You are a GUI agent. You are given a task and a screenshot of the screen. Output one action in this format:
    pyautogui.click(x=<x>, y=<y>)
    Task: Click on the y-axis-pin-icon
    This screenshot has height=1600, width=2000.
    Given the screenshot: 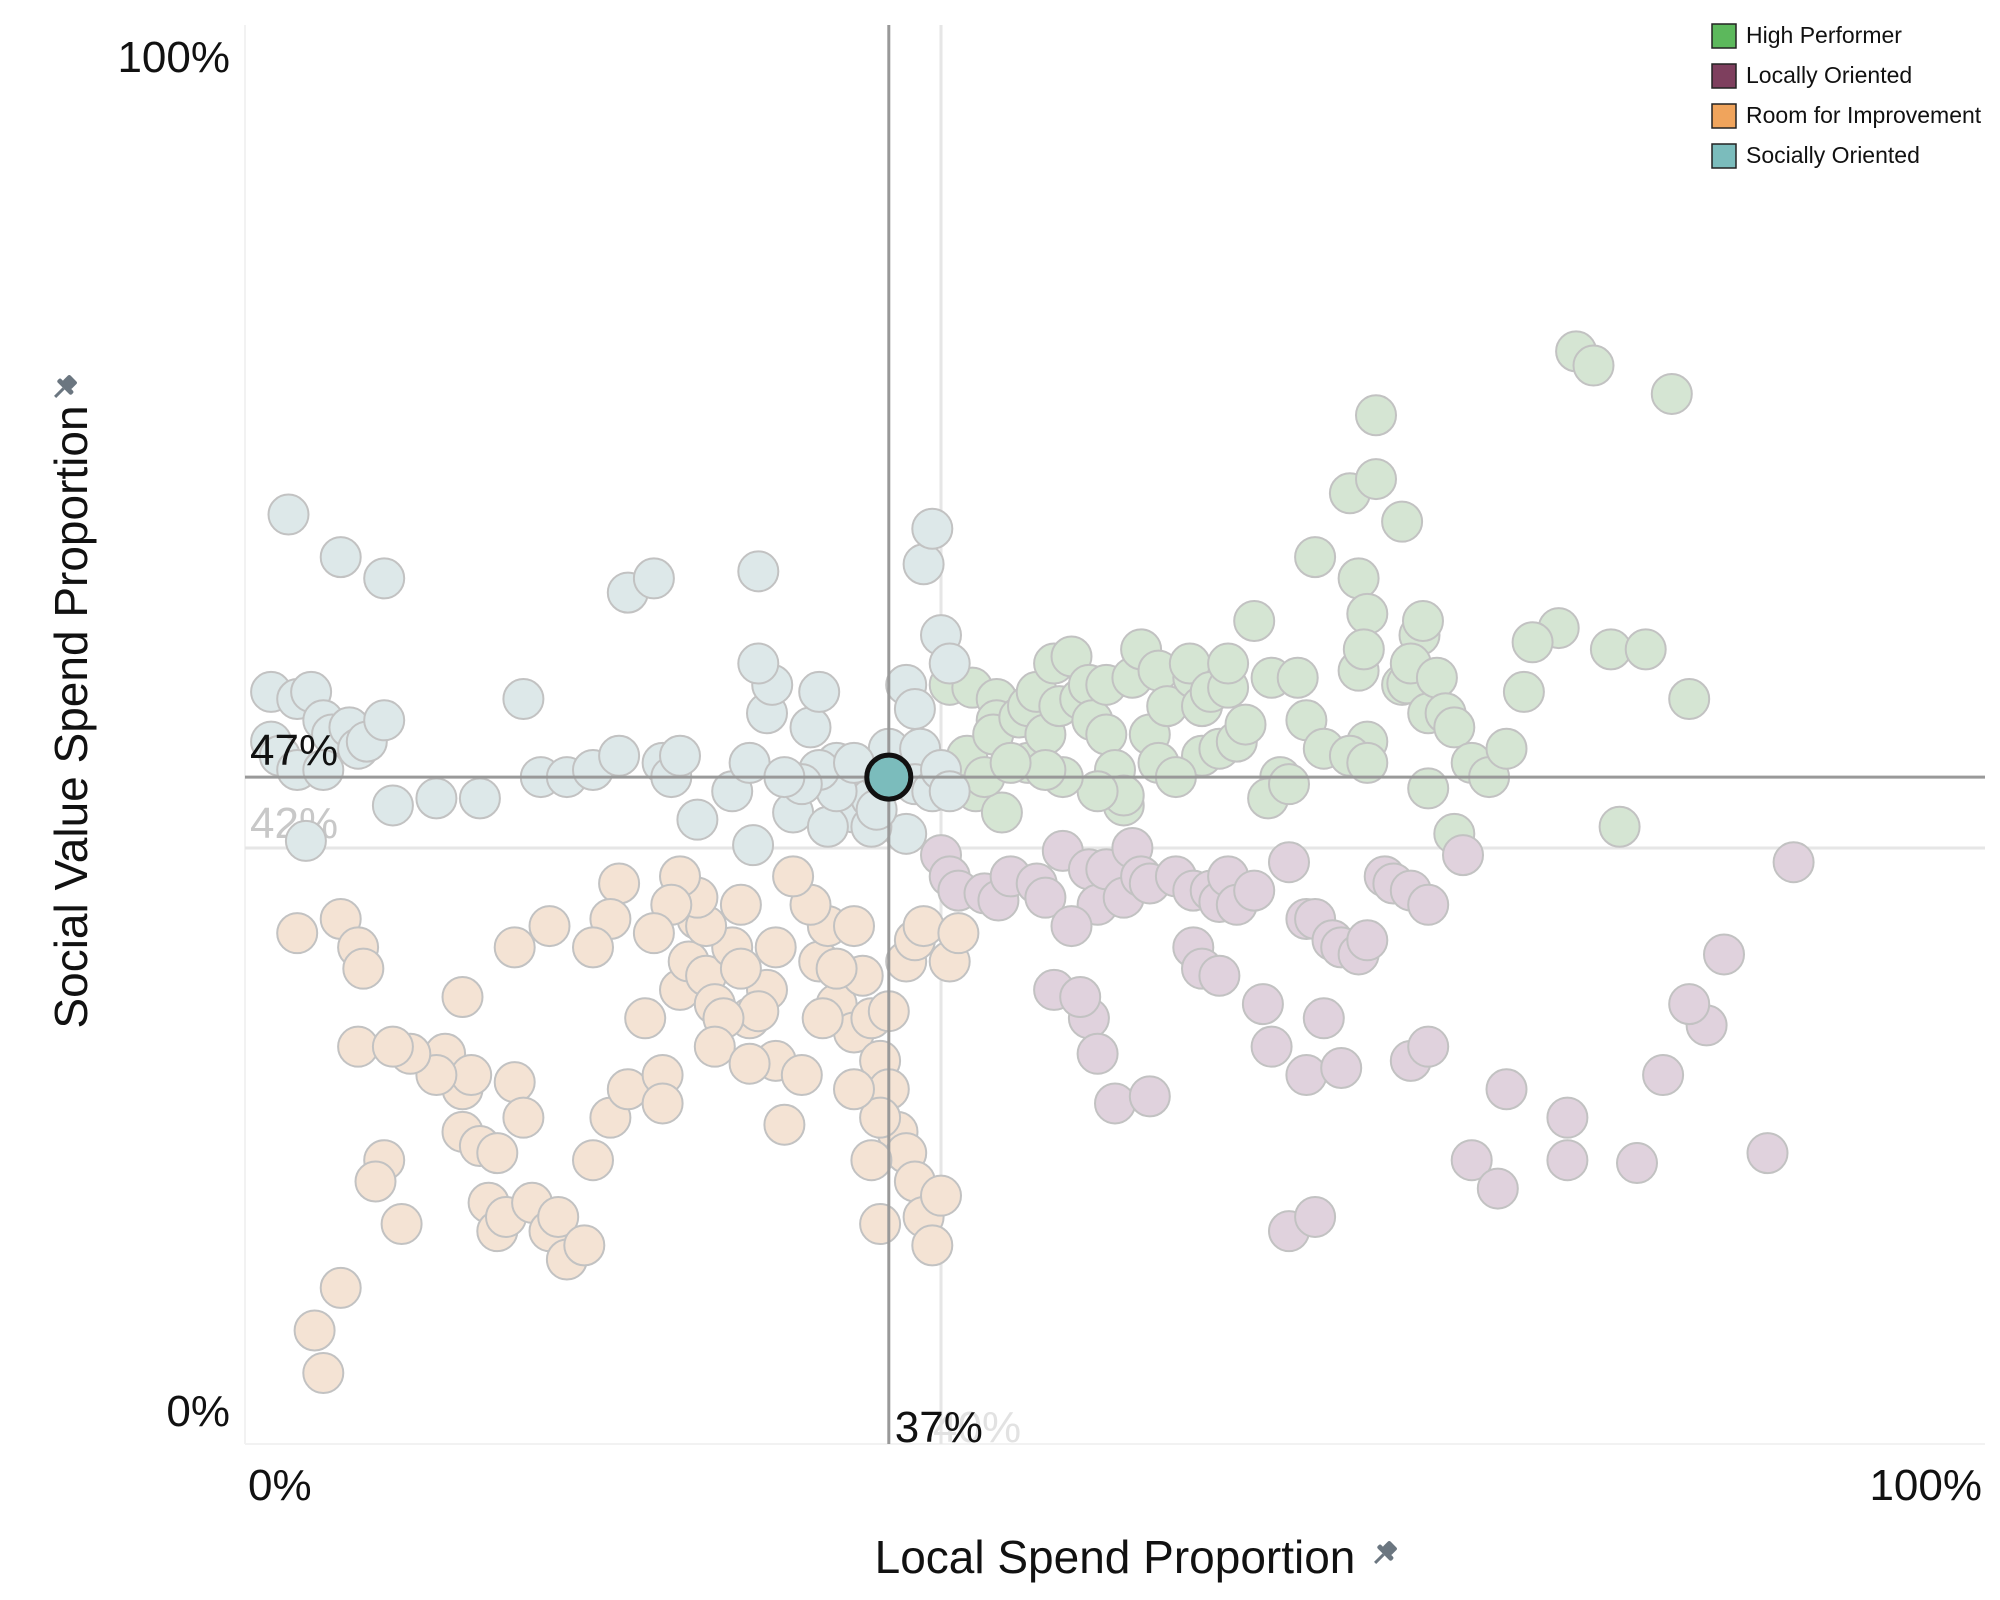 What is the action you would take?
    pyautogui.click(x=64, y=387)
    